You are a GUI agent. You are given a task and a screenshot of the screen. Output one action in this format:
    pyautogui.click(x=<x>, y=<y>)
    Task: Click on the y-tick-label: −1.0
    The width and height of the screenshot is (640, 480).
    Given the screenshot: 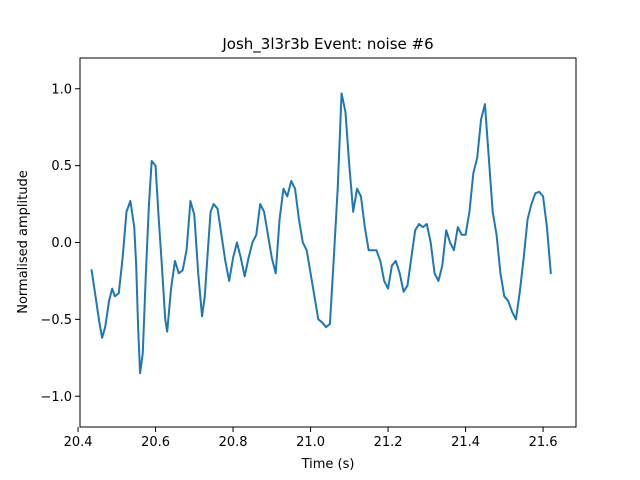 What is the action you would take?
    pyautogui.click(x=56, y=397)
    